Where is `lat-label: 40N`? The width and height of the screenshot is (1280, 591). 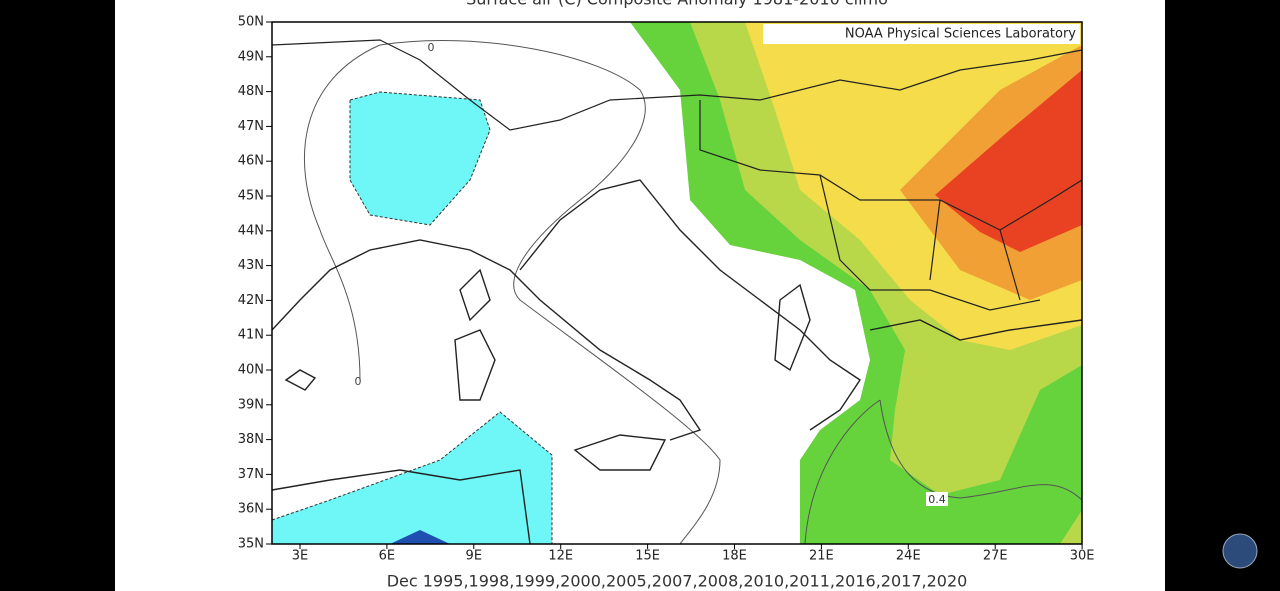
lat-label: 40N is located at coordinates (251, 370).